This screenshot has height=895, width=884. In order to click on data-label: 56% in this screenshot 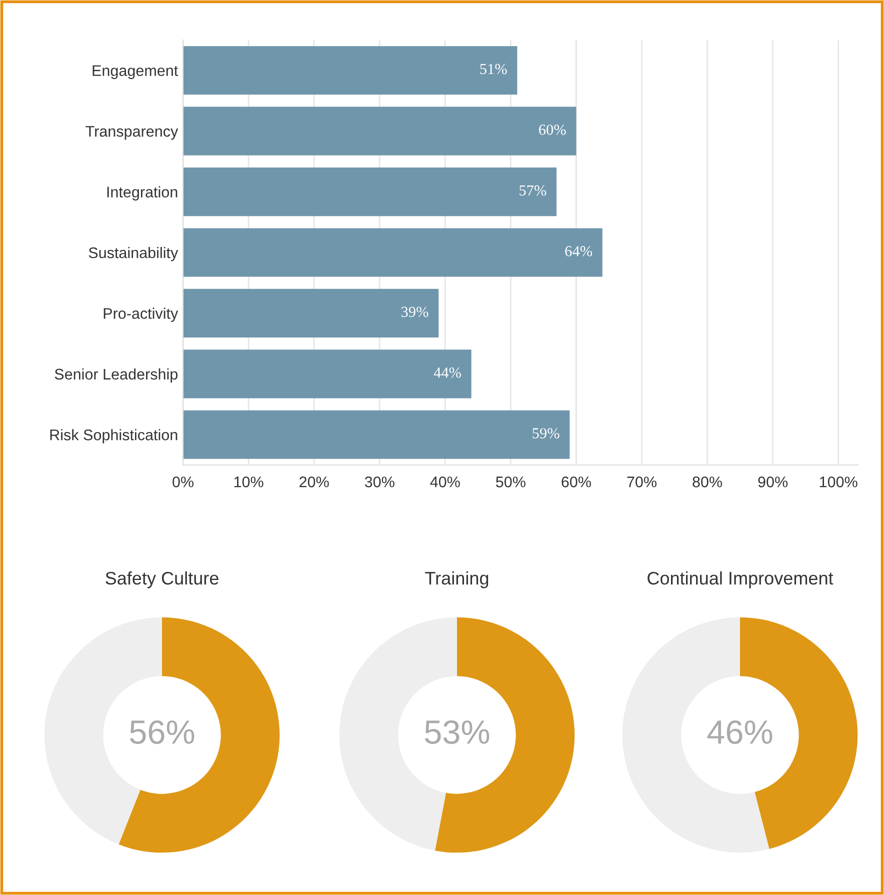, I will do `click(162, 732)`.